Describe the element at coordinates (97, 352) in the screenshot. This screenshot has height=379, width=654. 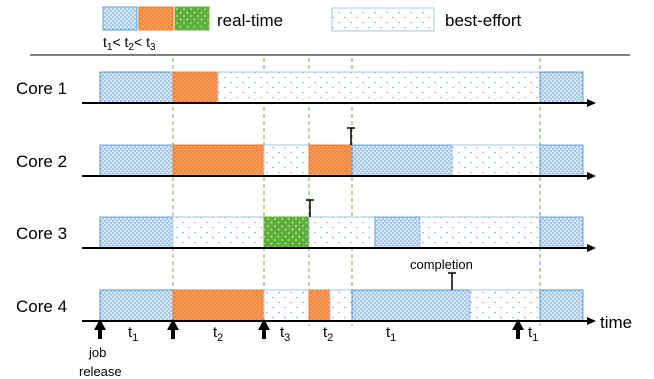
I see `job-release-label-line1: job` at that location.